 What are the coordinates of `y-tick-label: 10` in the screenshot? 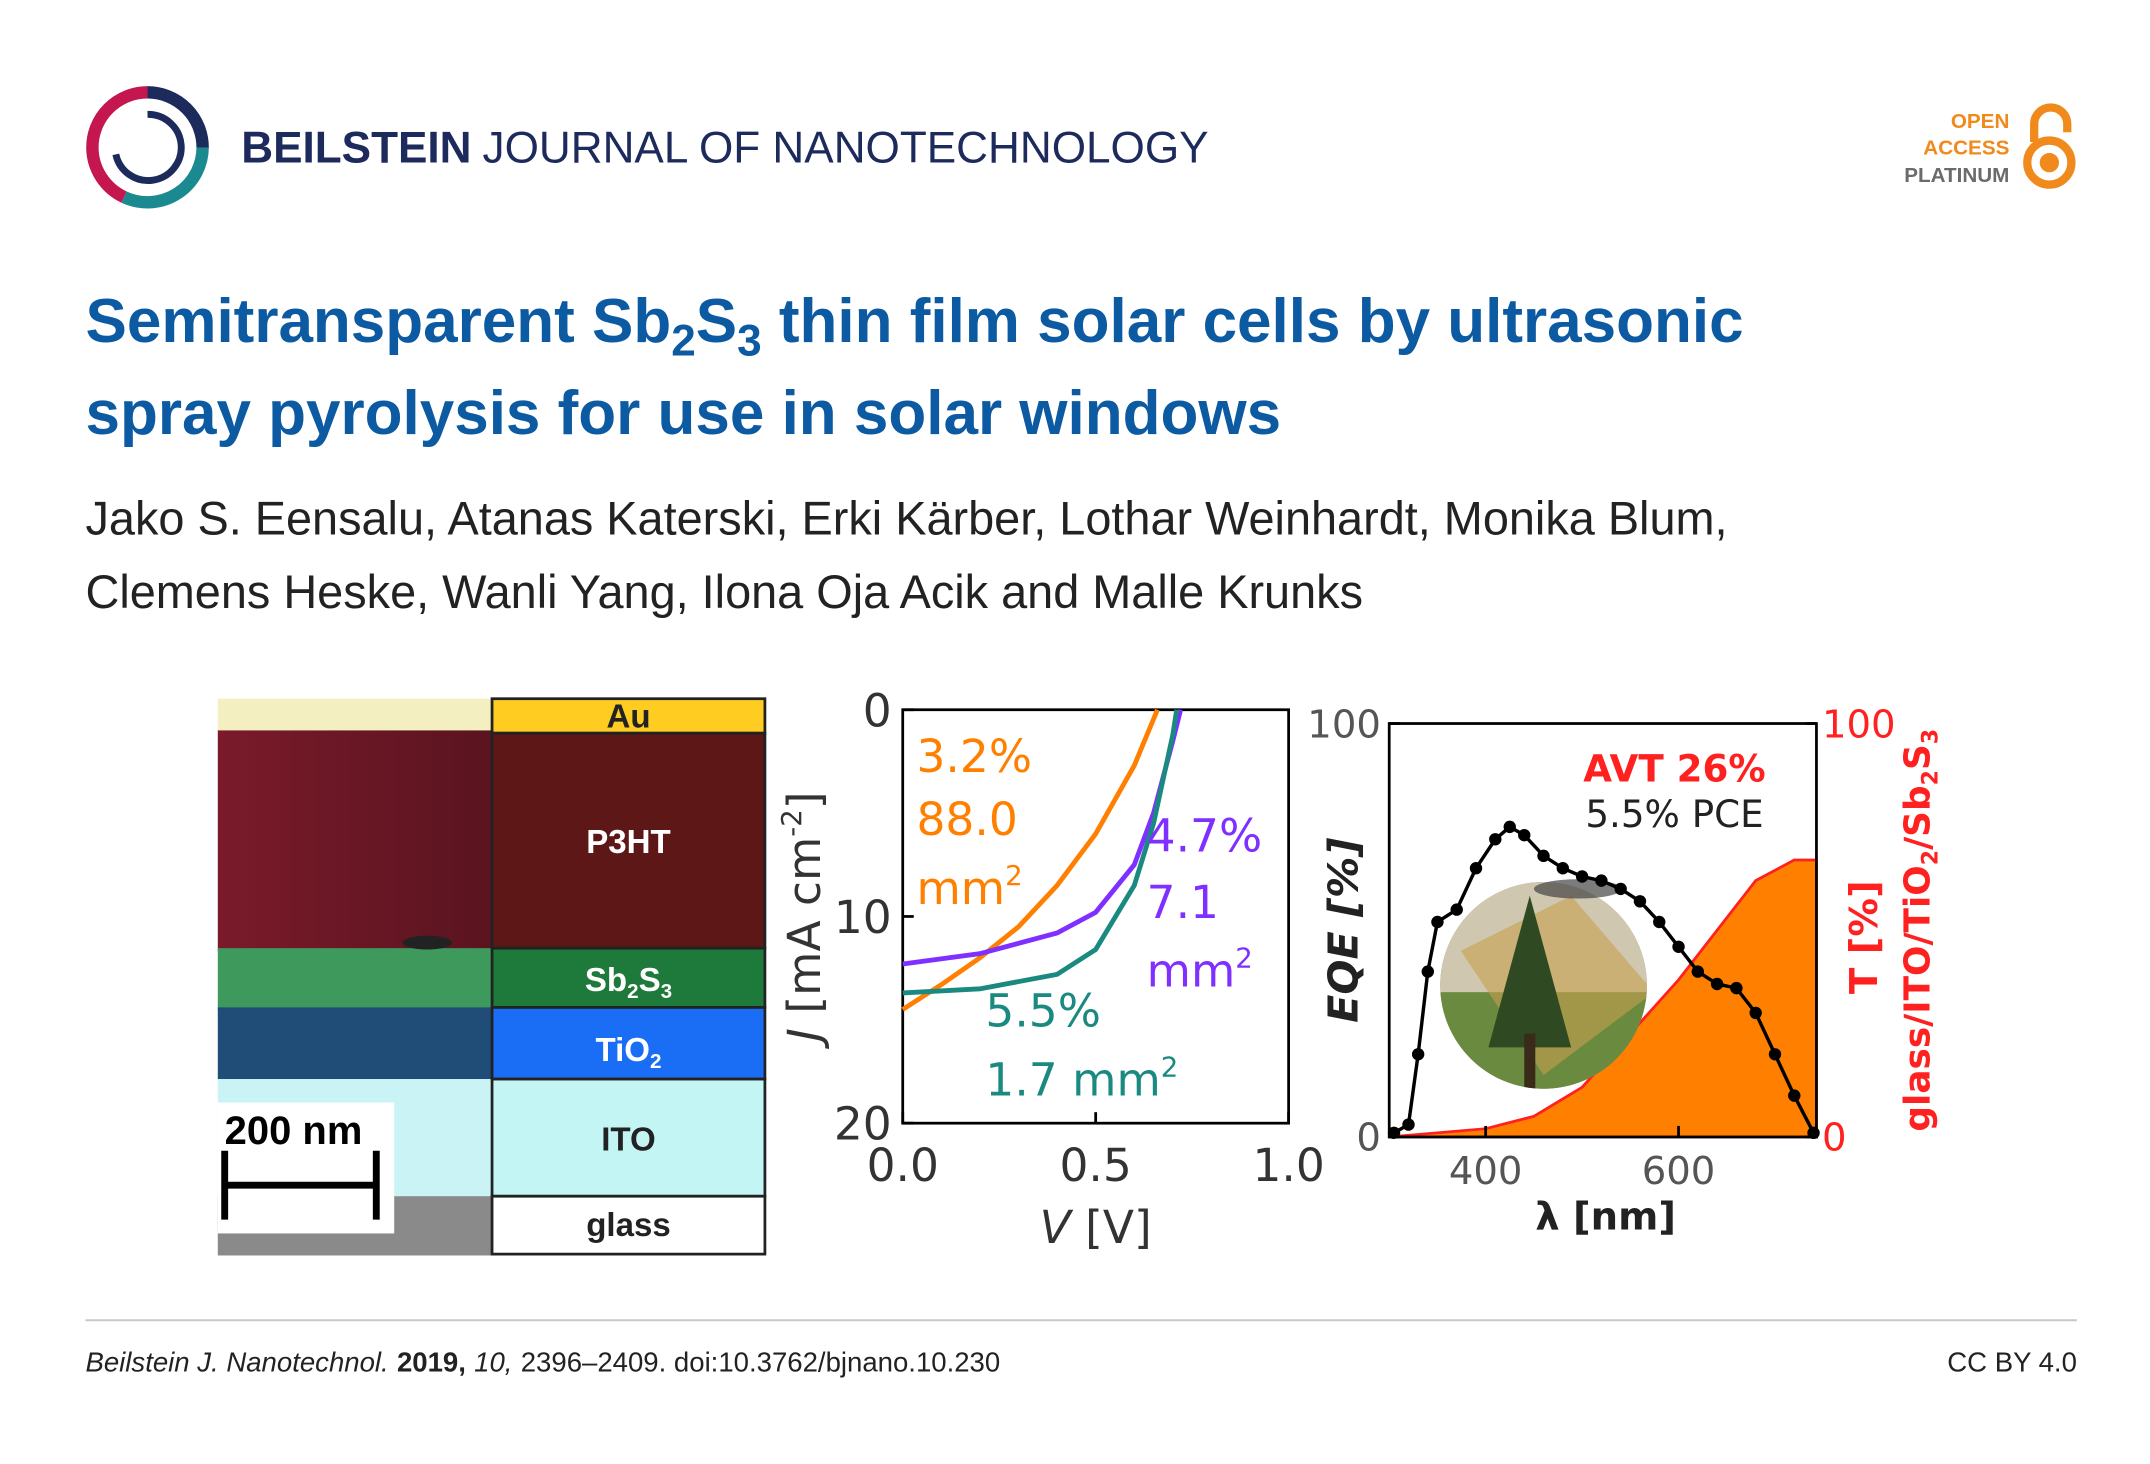 It's located at (863, 917).